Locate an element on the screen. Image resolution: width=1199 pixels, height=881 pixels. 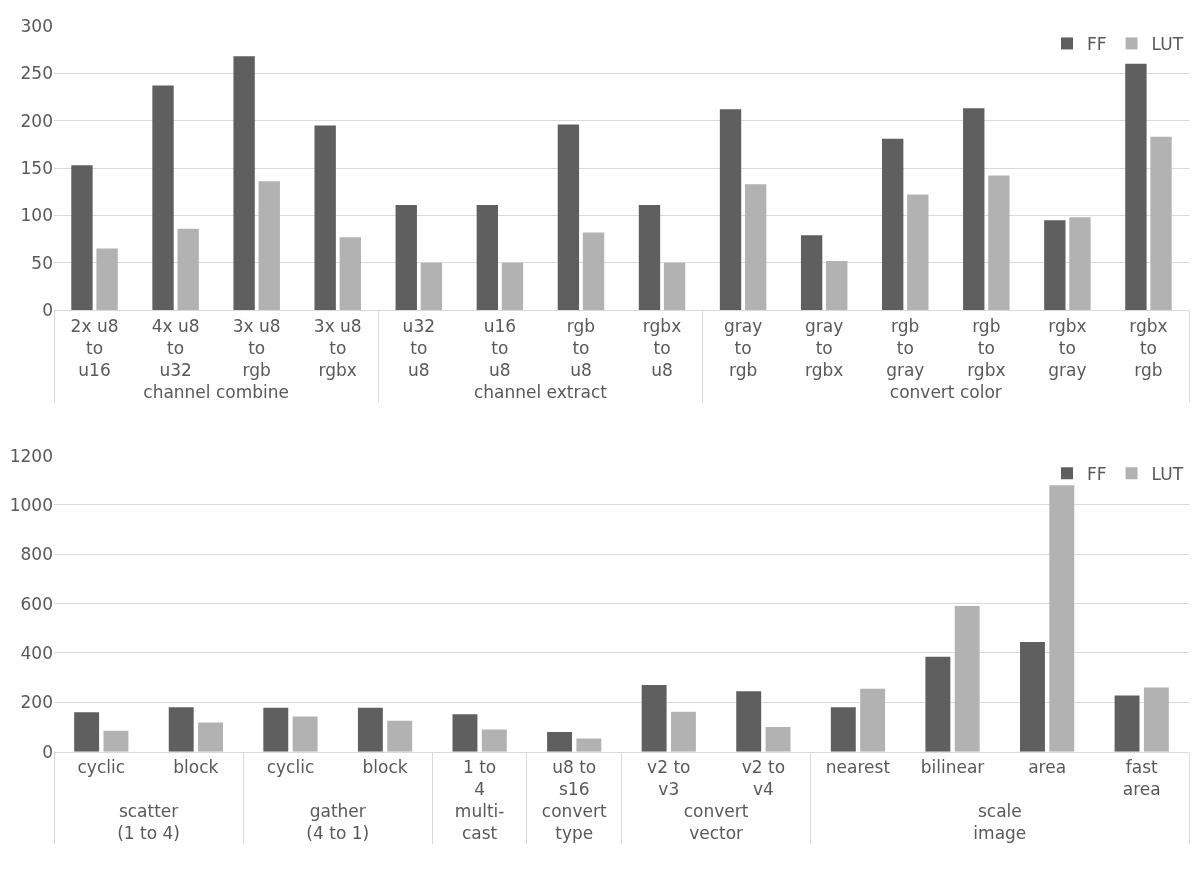
y-tick-label: 1200 is located at coordinates (31, 455).